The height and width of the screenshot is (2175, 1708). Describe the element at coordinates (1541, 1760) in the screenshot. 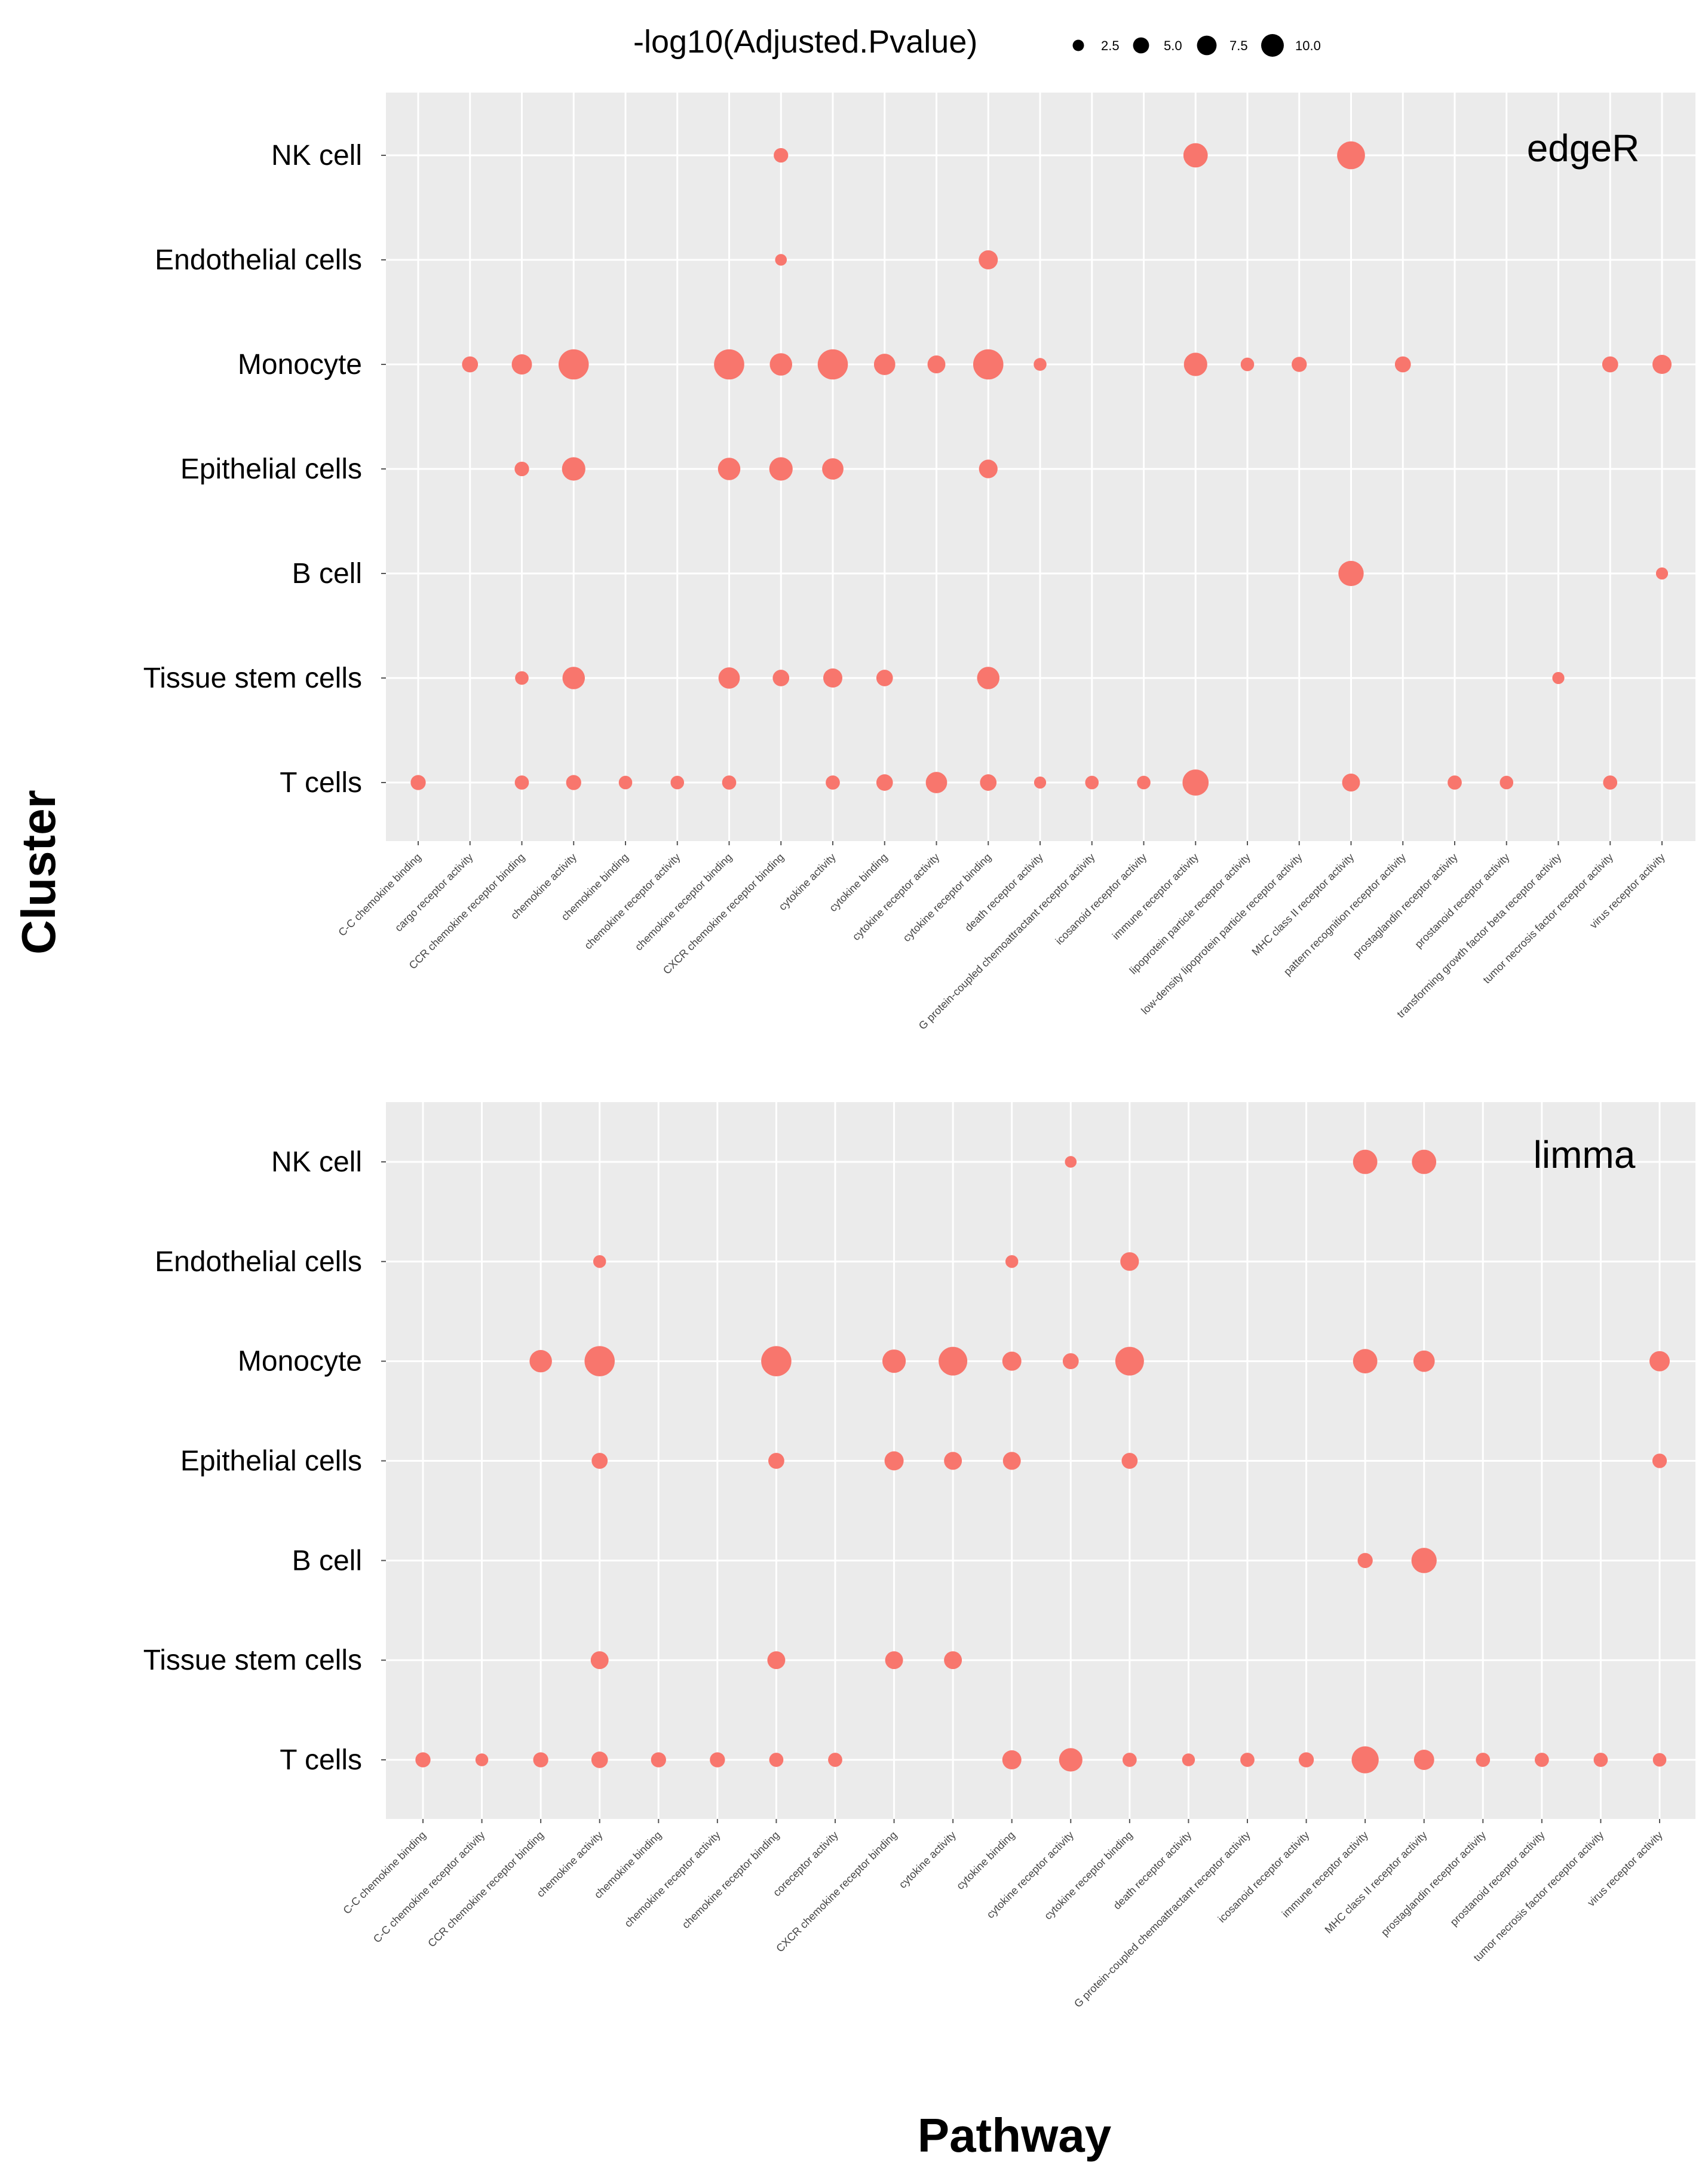

I see `point-t-cells-prostanoid-receptor-activity` at that location.